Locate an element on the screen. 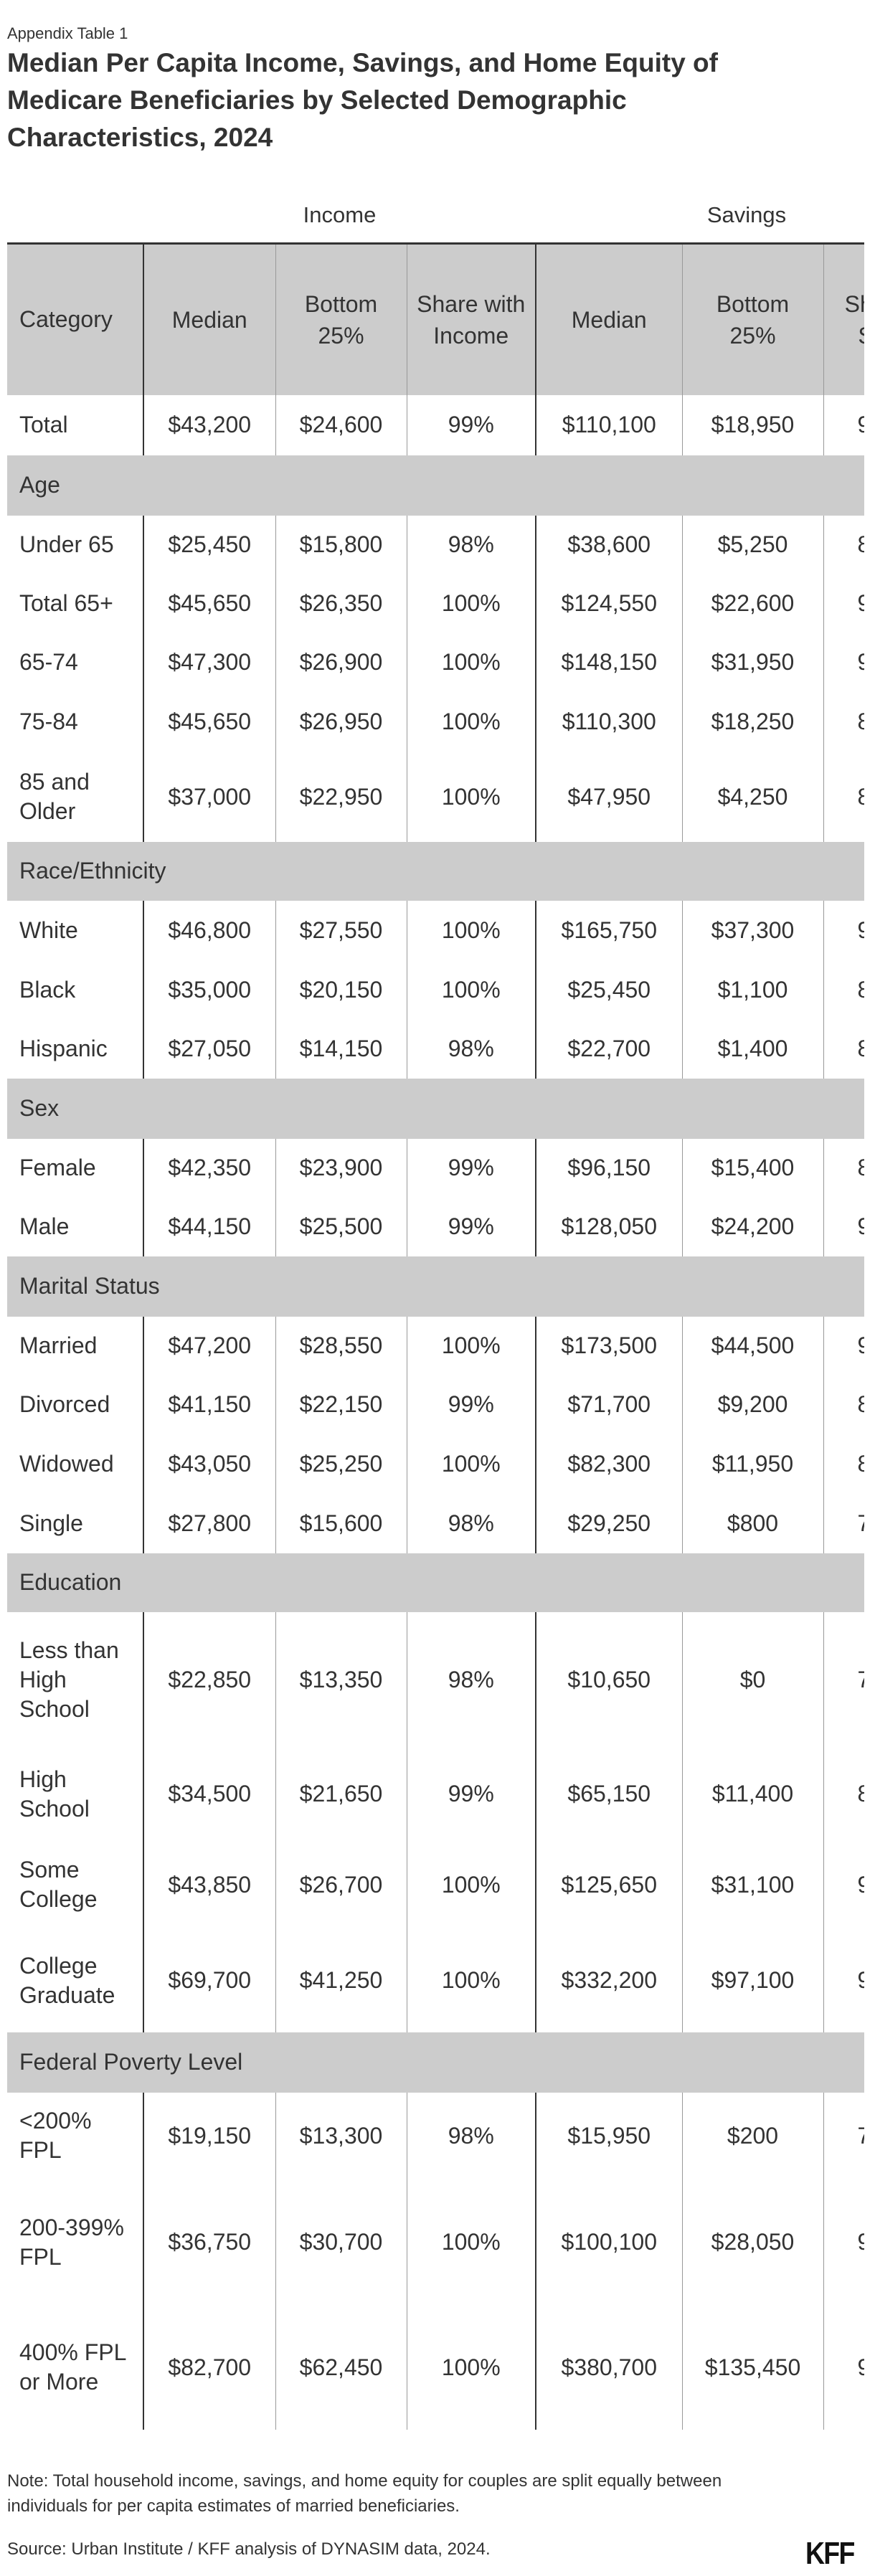 This screenshot has width=875, height=2576. cell-savings-bottom25: $31,950 is located at coordinates (753, 662).